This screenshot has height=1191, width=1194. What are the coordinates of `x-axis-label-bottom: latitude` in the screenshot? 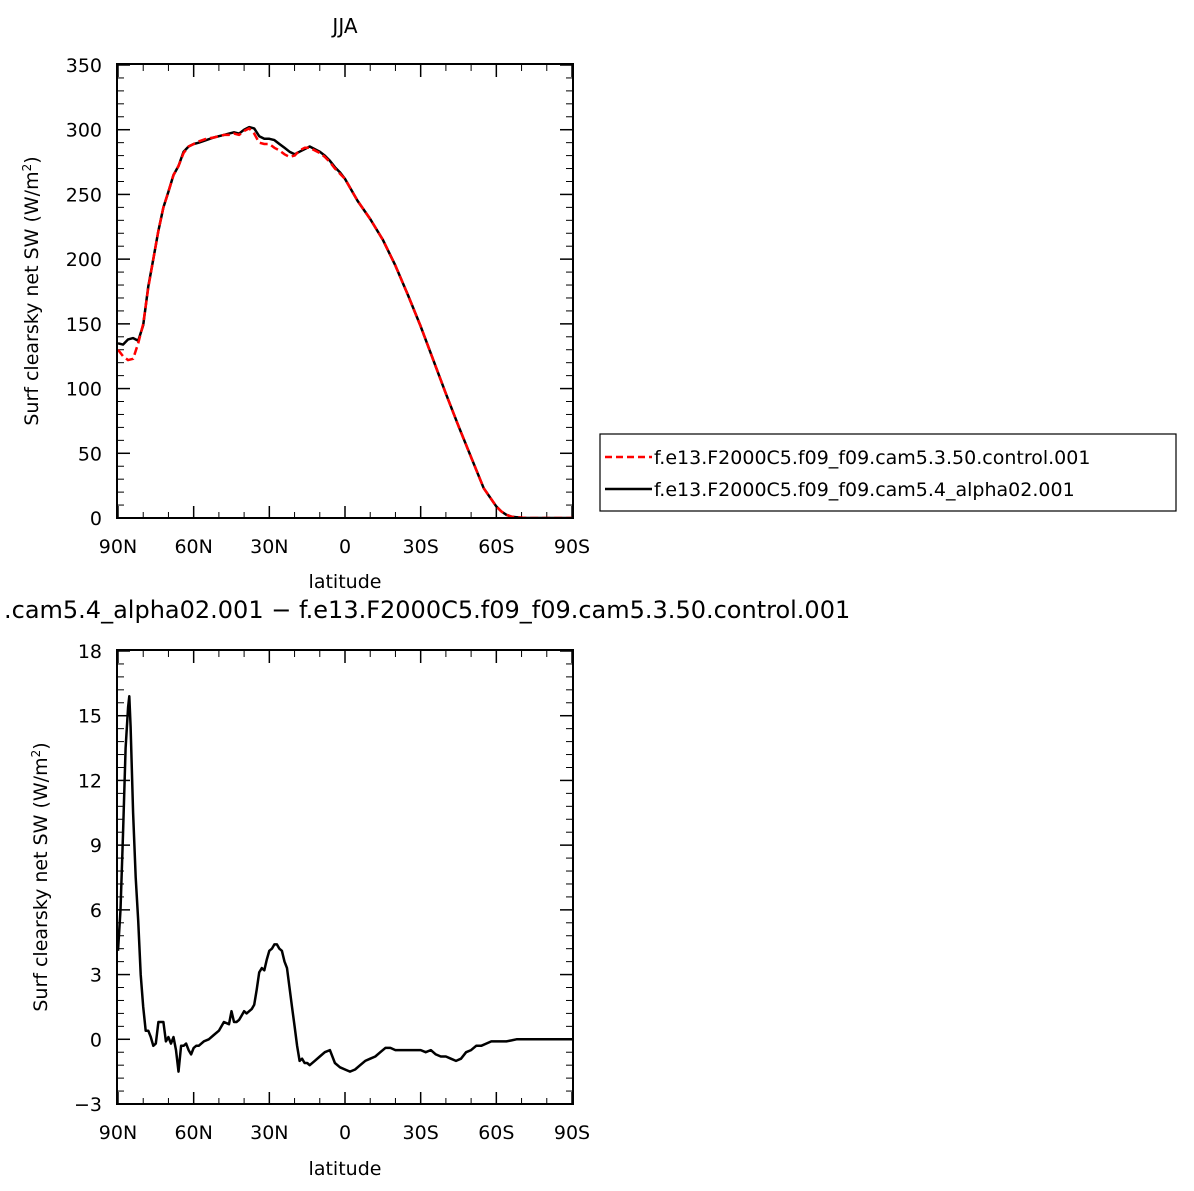 It's located at (345, 1169).